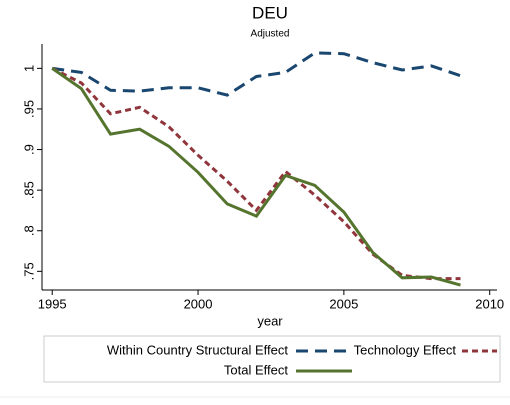  What do you see at coordinates (198, 303) in the screenshot?
I see `x-tick-label: 2000` at bounding box center [198, 303].